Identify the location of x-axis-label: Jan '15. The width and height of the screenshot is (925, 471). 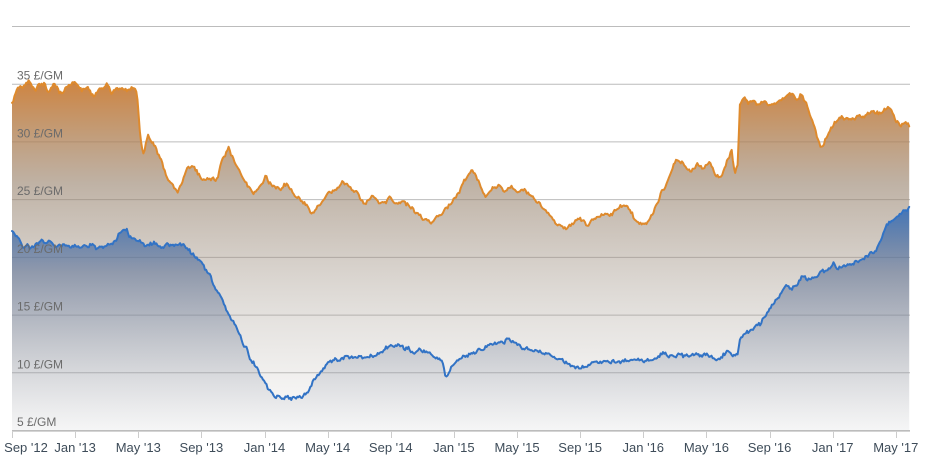
(454, 447).